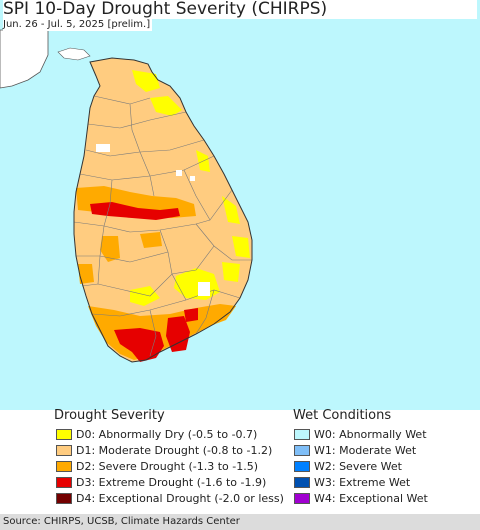 The image size is (480, 530). Describe the element at coordinates (64, 466) in the screenshot. I see `swatch-d2` at that location.